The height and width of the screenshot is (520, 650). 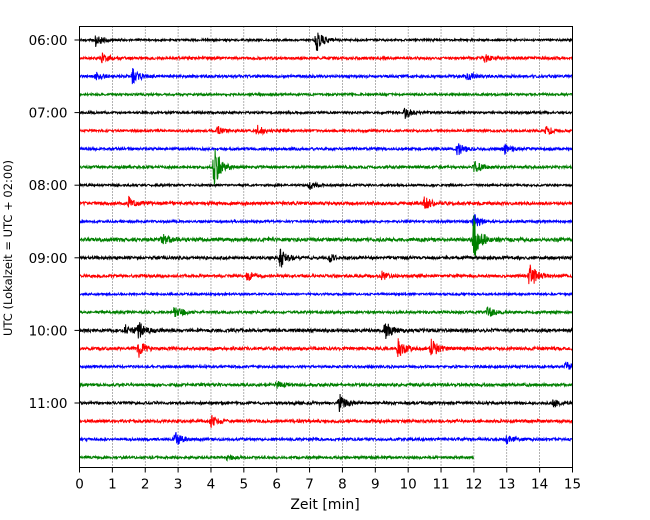 What do you see at coordinates (473, 485) in the screenshot?
I see `x-tick-label: 12` at bounding box center [473, 485].